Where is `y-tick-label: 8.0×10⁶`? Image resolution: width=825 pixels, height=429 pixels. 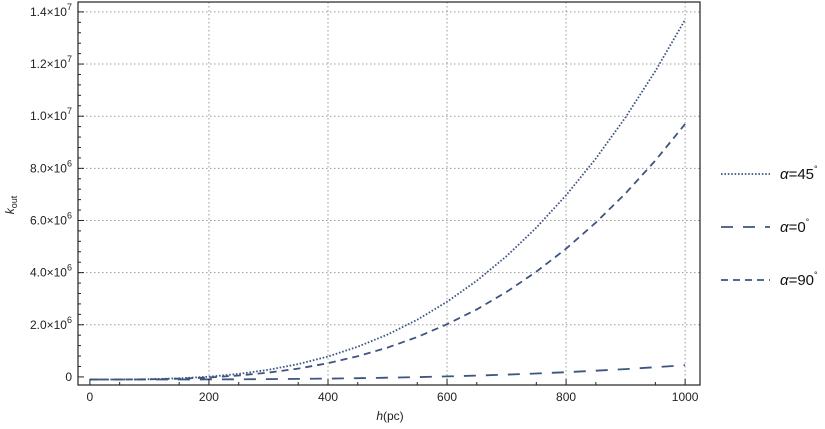 y-tick-label: 8.0×10⁶ is located at coordinates (51, 166).